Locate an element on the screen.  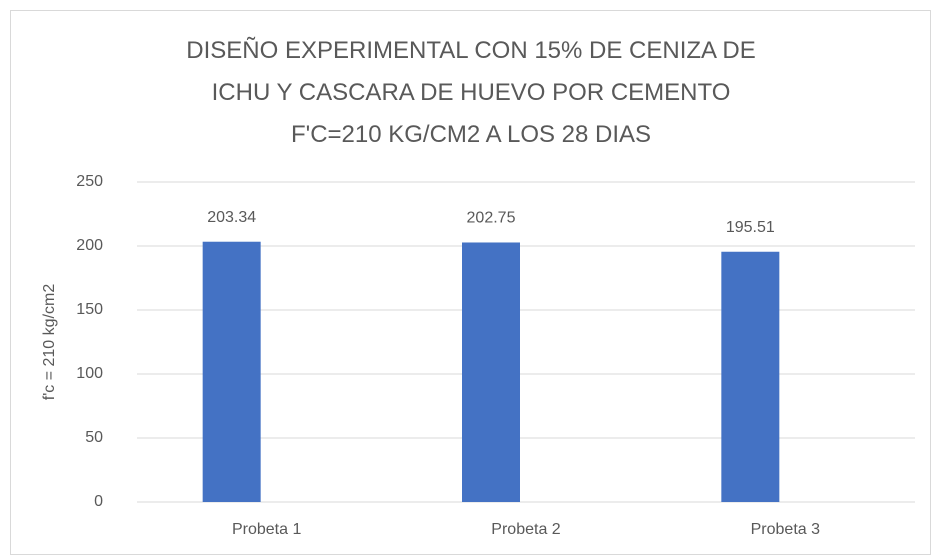
y-tick-label: 150 is located at coordinates (89, 309).